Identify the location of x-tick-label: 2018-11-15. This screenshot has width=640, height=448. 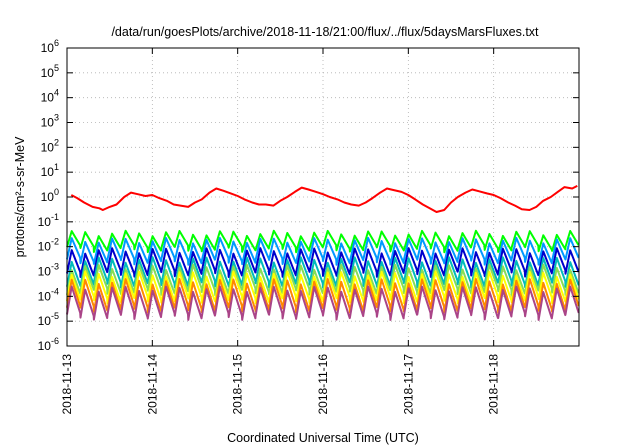
(238, 384).